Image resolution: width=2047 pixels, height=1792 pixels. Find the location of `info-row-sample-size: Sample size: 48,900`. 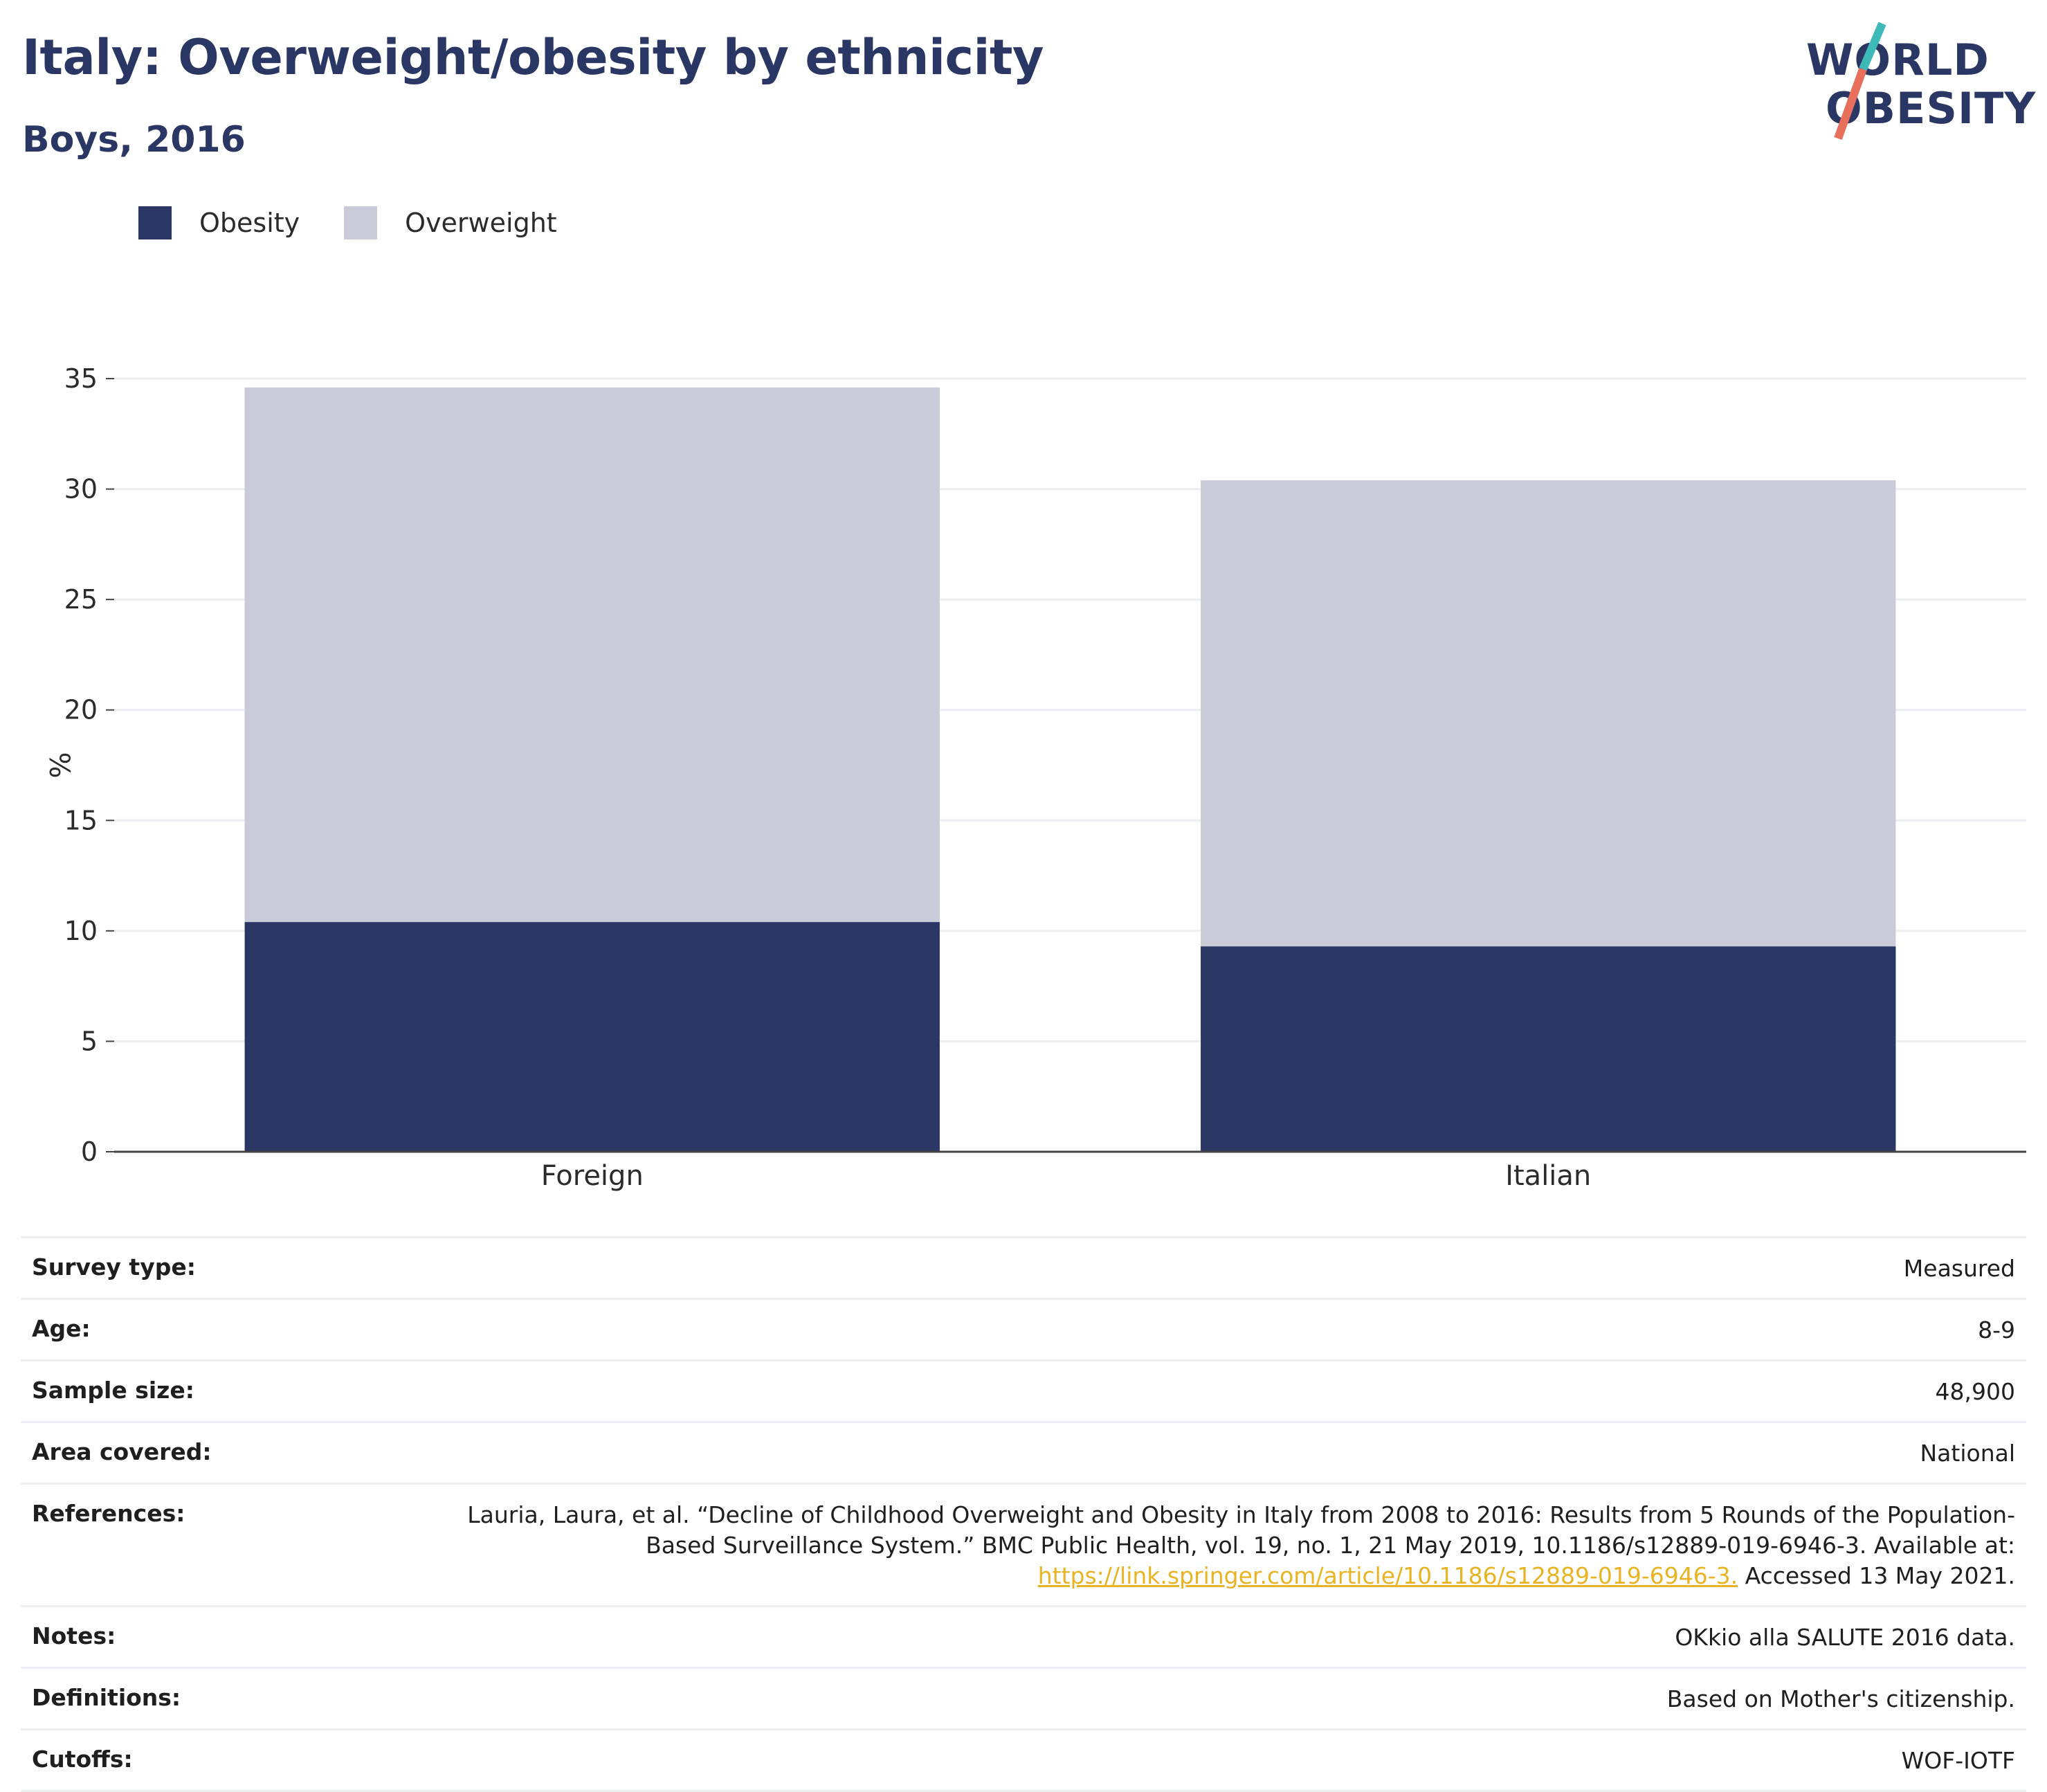

info-row-sample-size: Sample size: 48,900 is located at coordinates (1024, 1390).